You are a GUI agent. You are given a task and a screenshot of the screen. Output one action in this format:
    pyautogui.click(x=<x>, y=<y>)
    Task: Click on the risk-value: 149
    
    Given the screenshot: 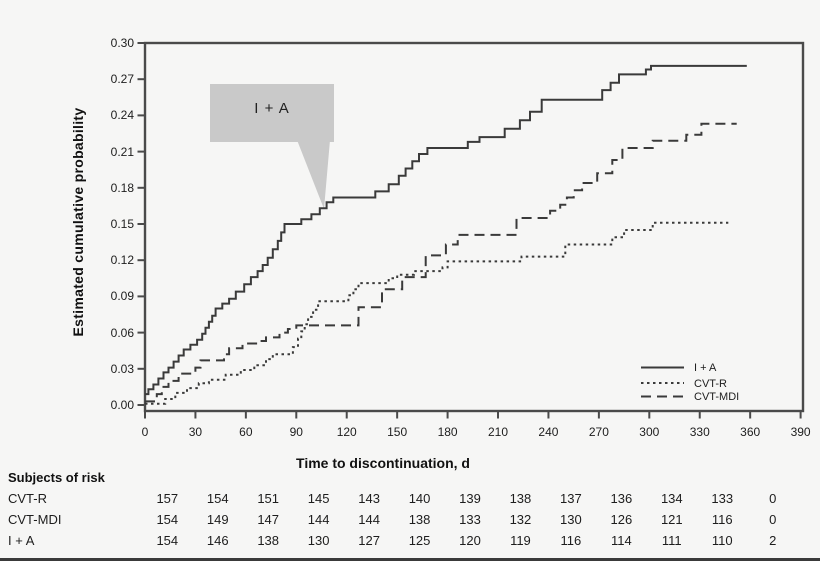 What is the action you would take?
    pyautogui.click(x=217, y=519)
    